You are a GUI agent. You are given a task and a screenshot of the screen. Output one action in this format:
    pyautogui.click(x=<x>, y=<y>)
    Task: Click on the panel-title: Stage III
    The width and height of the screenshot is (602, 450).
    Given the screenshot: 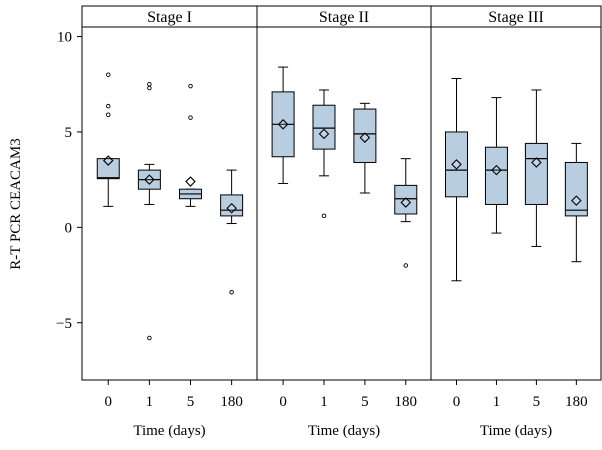 What is the action you would take?
    pyautogui.click(x=516, y=17)
    